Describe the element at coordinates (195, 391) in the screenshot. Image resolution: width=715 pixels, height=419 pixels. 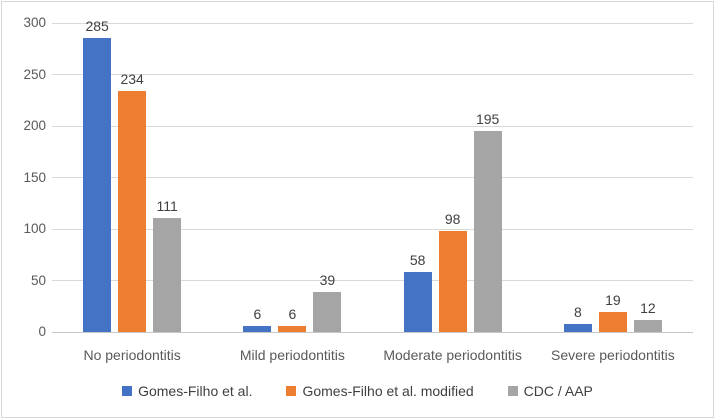
I see `legend-label: Gomes-Filho et al.` at that location.